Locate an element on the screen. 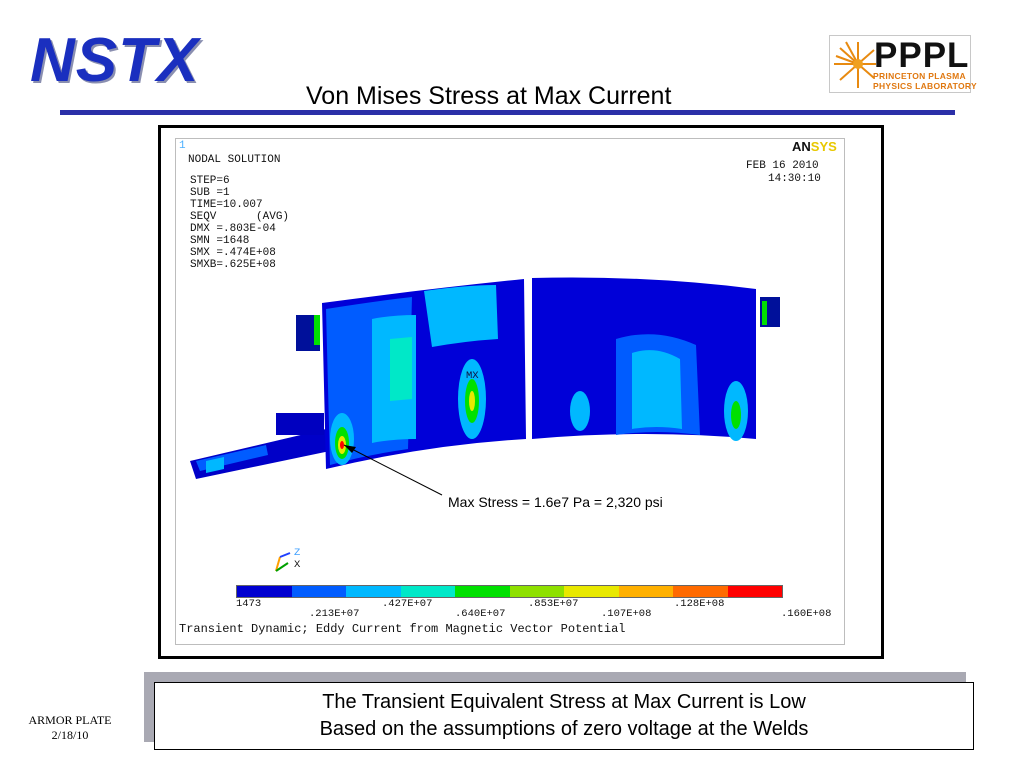 The width and height of the screenshot is (1024, 768). plot-time: 14:30:10 is located at coordinates (794, 179).